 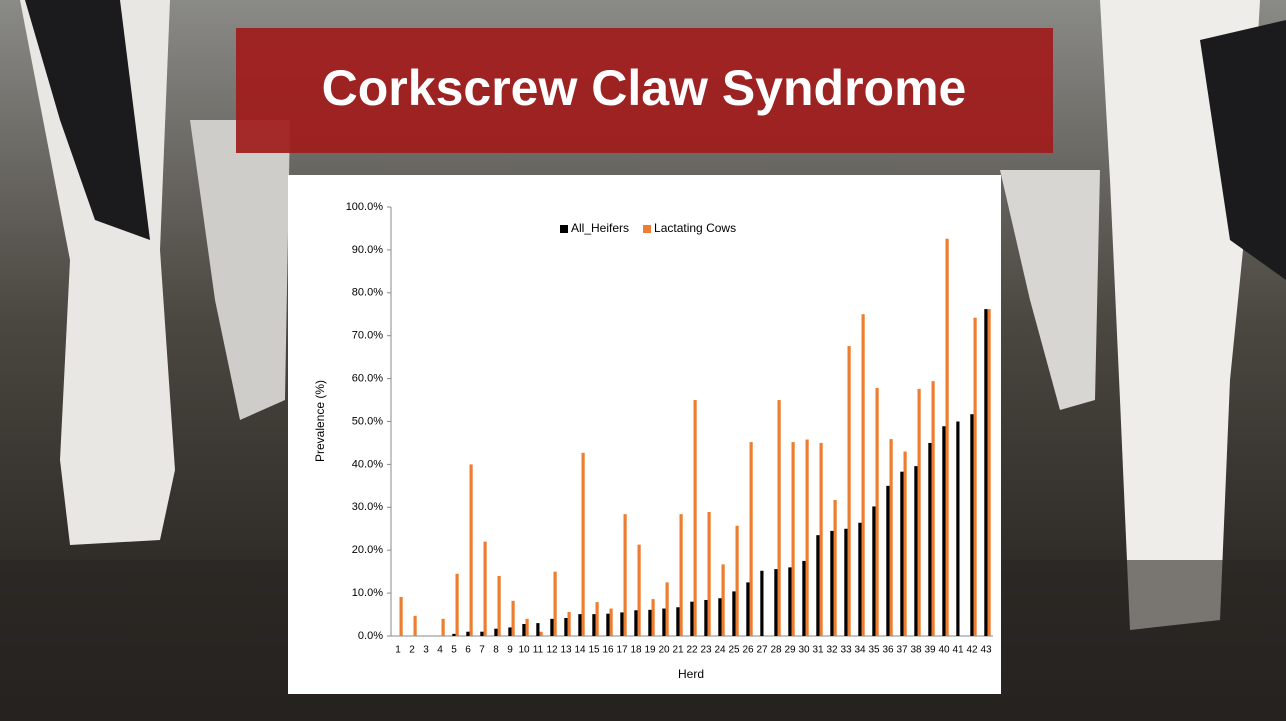 I want to click on x-tick-label: 28, so click(x=776, y=650).